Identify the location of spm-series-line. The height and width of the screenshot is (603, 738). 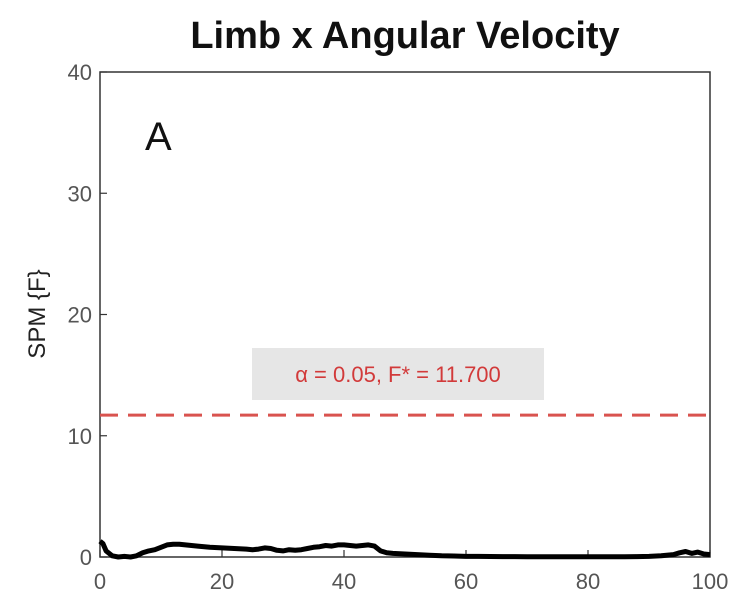
(404, 549).